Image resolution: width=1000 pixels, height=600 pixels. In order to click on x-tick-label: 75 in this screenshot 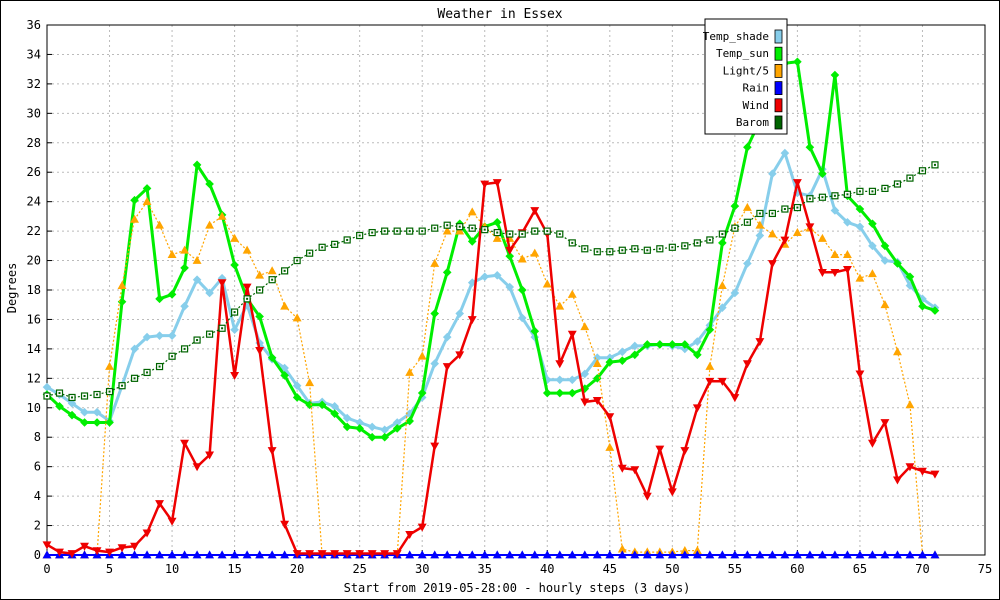, I will do `click(985, 569)`.